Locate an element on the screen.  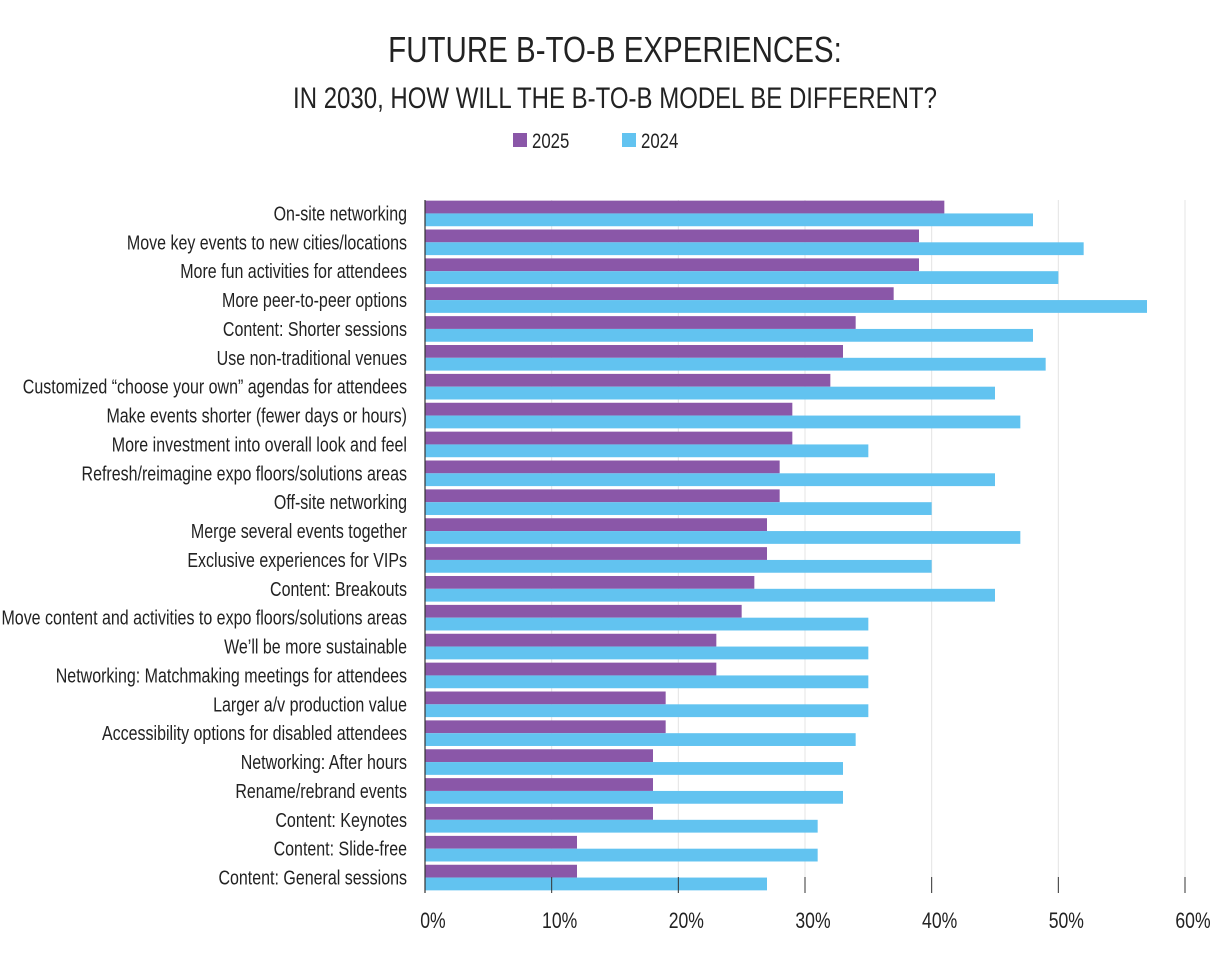
legend-label-2024: 2024 is located at coordinates (660, 141).